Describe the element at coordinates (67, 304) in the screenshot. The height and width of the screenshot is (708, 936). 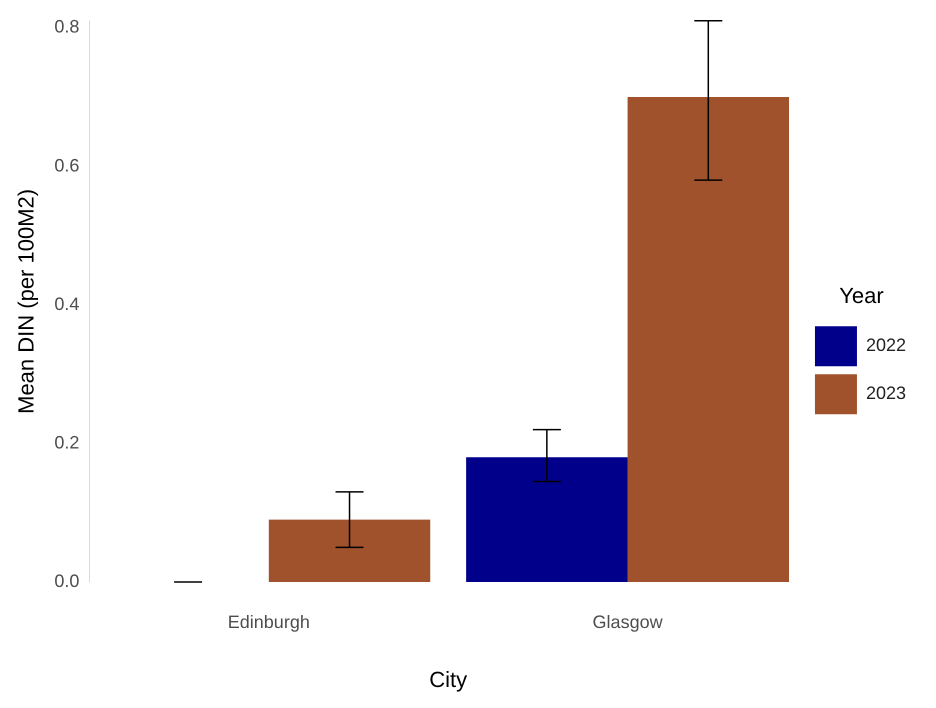
I see `y-tick-label: 0.4` at that location.